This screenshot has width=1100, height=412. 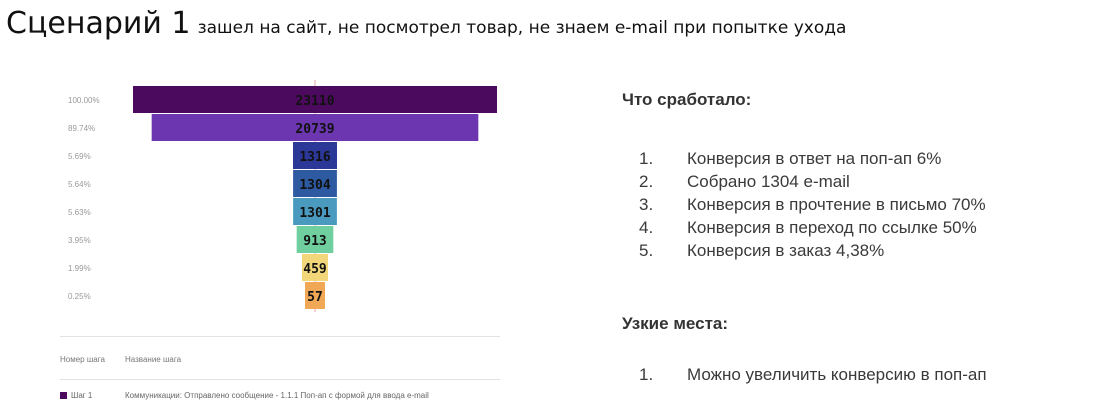 What do you see at coordinates (153, 359) in the screenshot?
I see `header-step-name: Название шага` at bounding box center [153, 359].